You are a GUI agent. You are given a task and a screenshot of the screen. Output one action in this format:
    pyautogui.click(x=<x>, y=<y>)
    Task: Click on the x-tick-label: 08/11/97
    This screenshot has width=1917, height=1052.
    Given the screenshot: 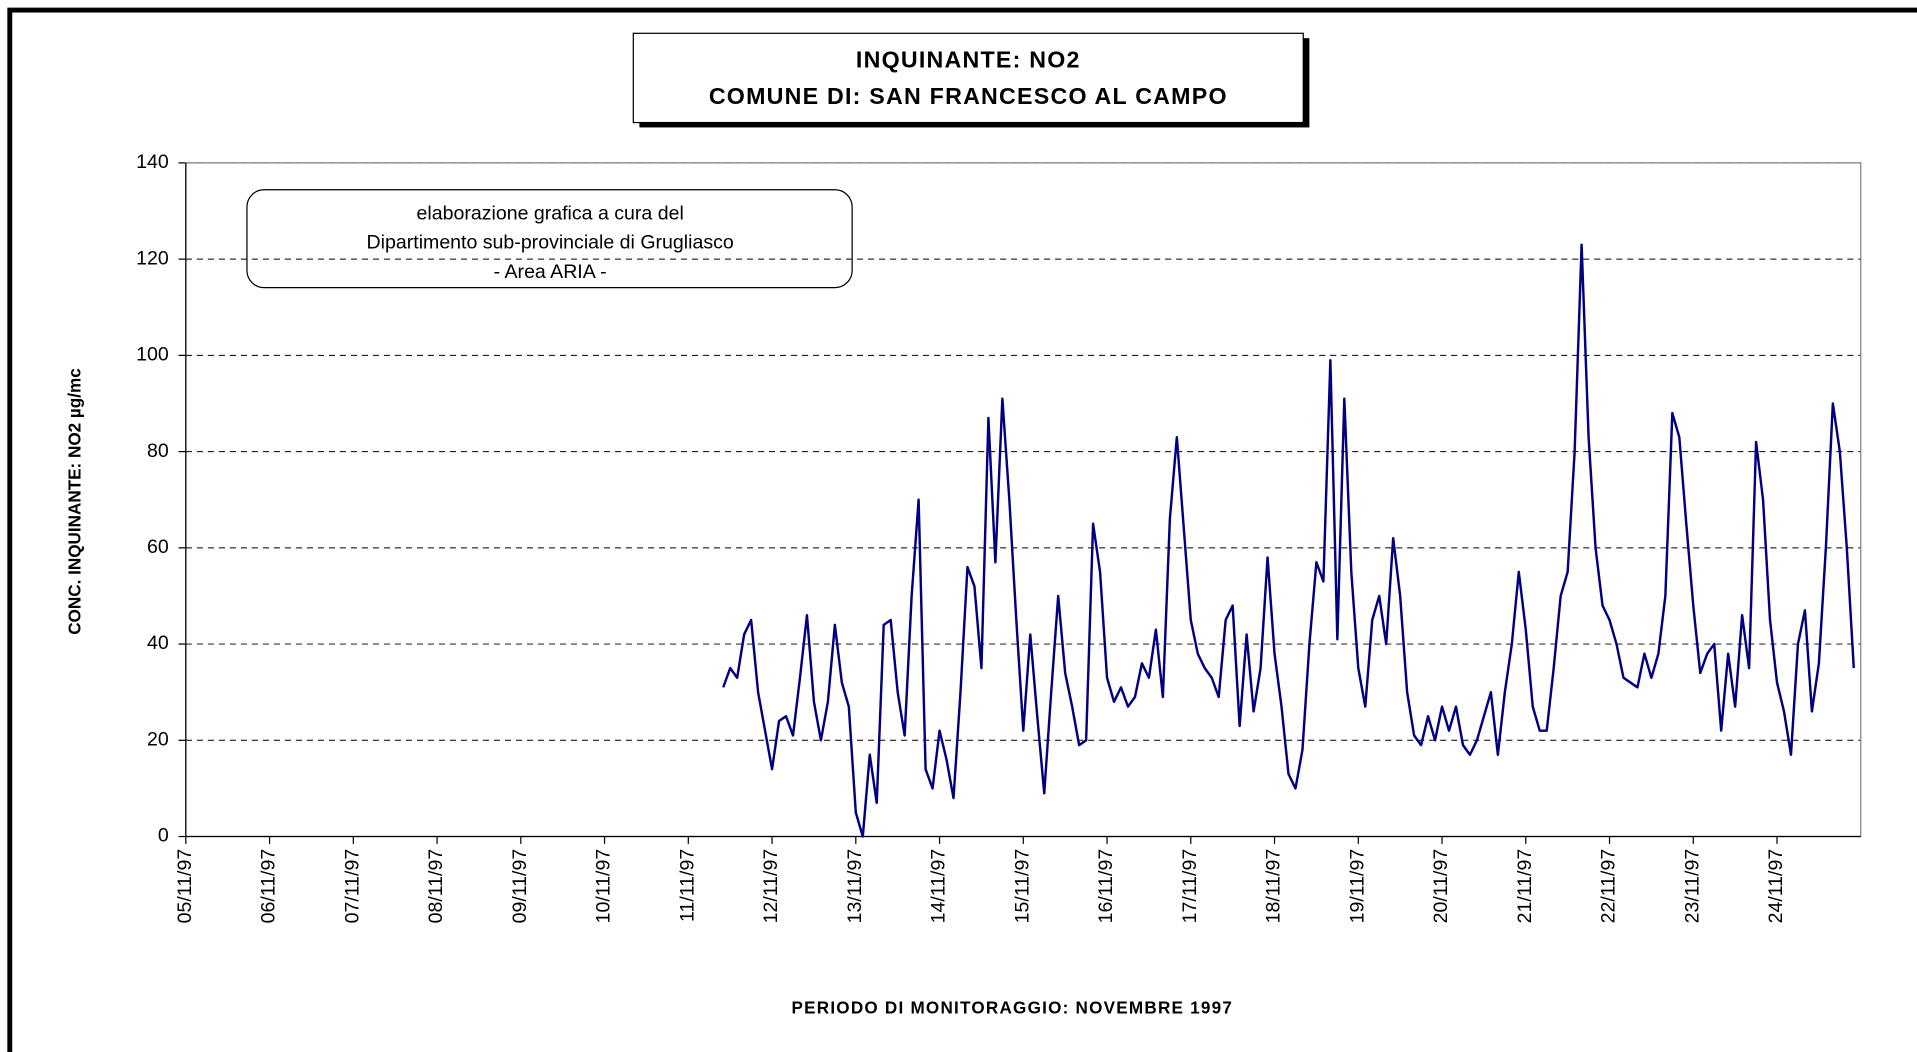 What is the action you would take?
    pyautogui.click(x=436, y=886)
    